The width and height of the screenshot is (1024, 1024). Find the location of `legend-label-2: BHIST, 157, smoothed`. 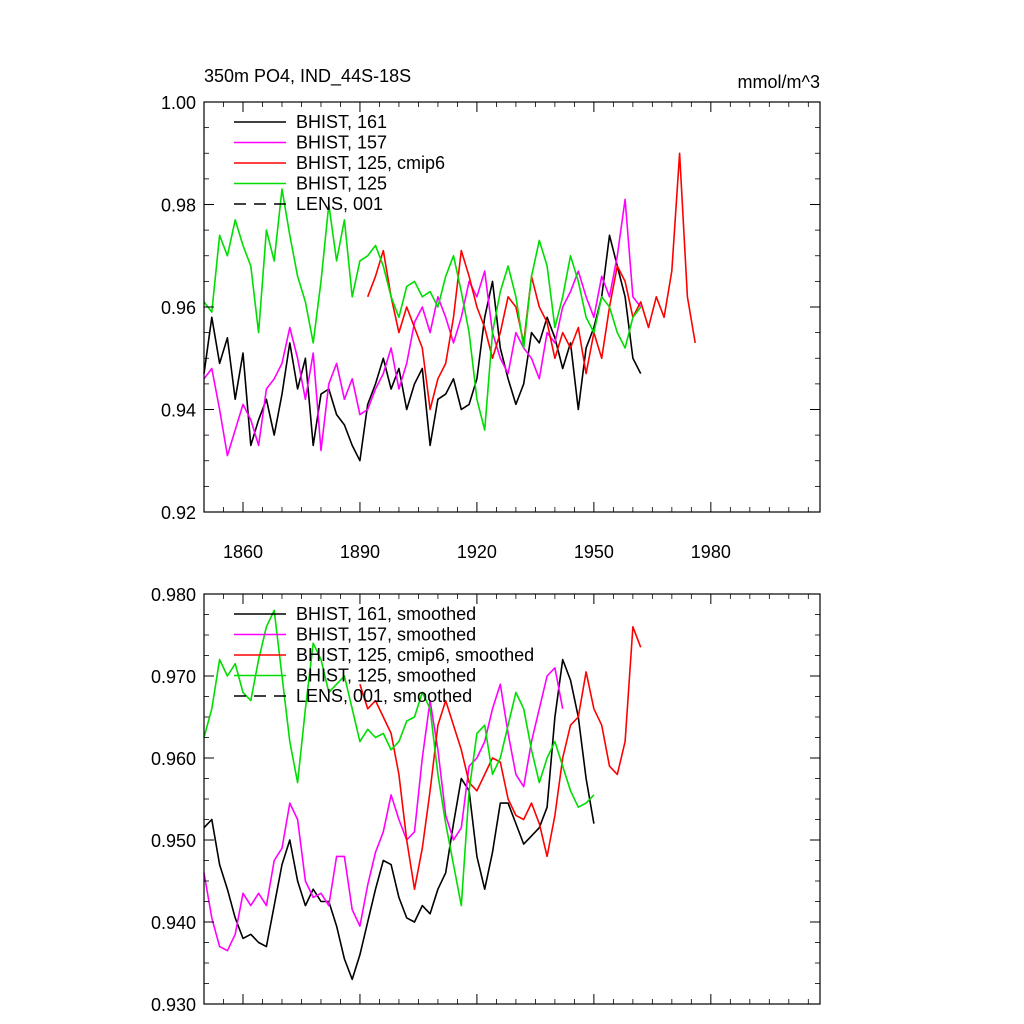

legend-label-2: BHIST, 157, smoothed is located at coordinates (386, 635).